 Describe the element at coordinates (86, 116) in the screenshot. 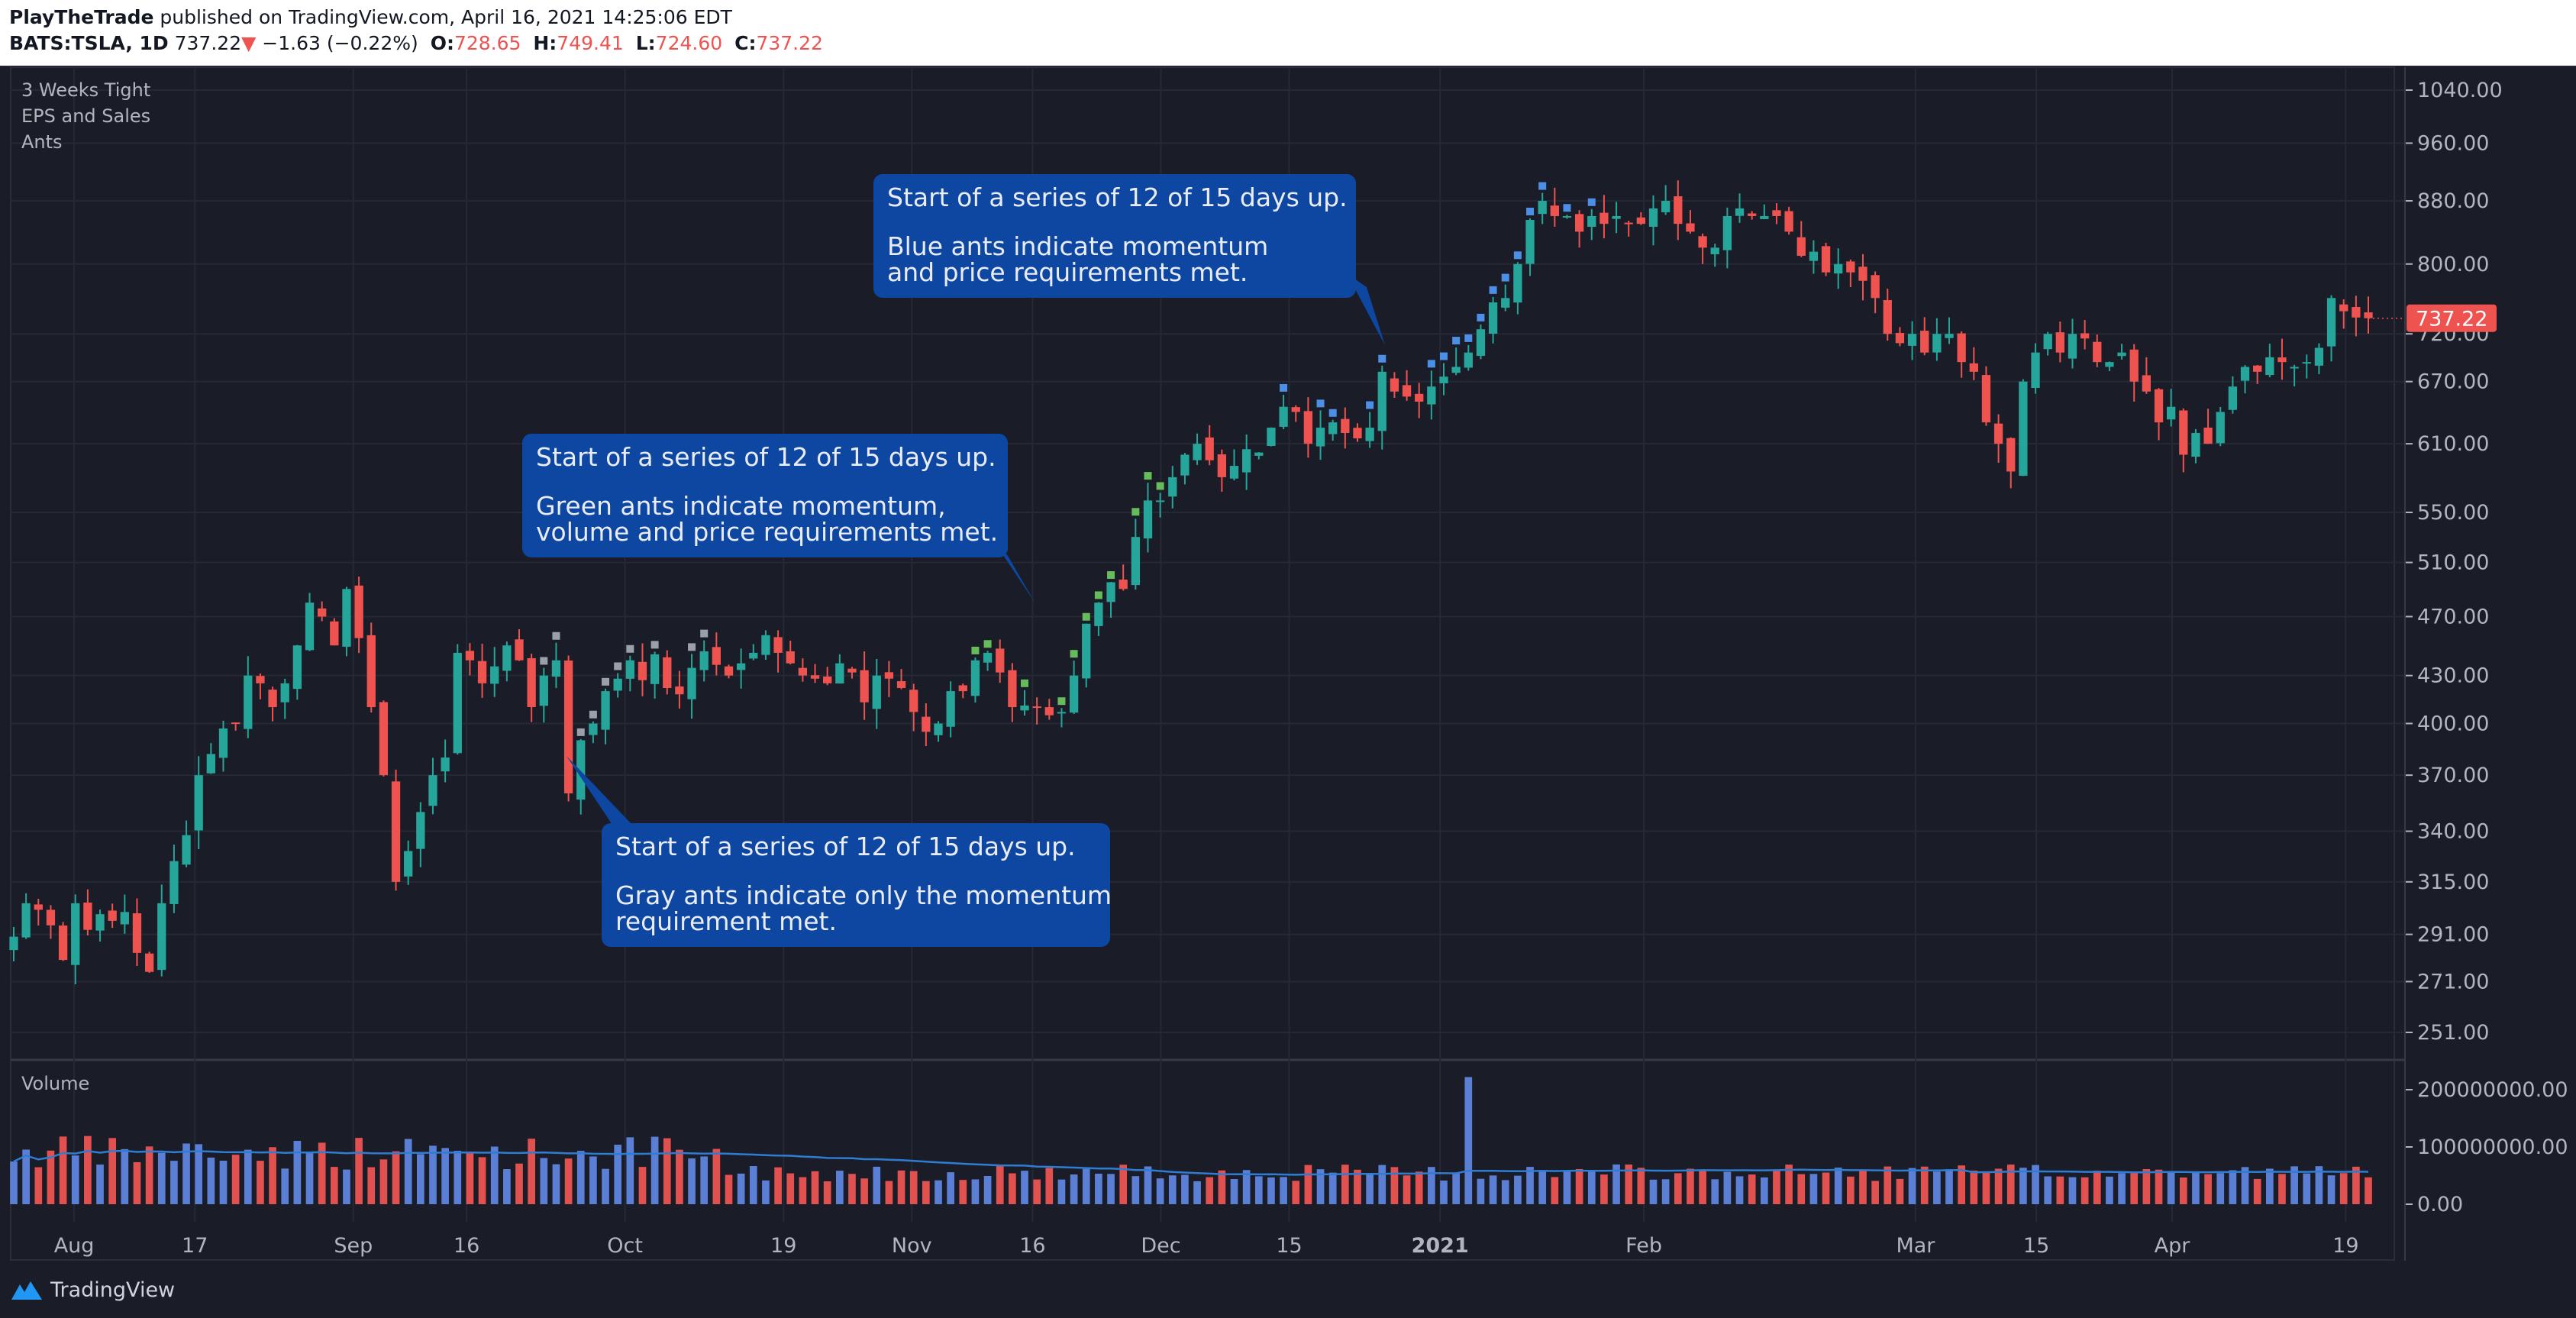

I see `indicator-eps-sales: EPS and Sales` at that location.